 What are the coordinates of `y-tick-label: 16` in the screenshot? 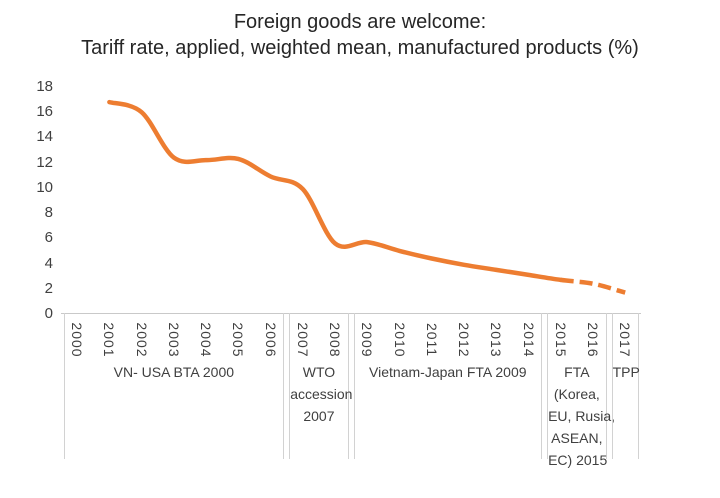 It's located at (44, 112).